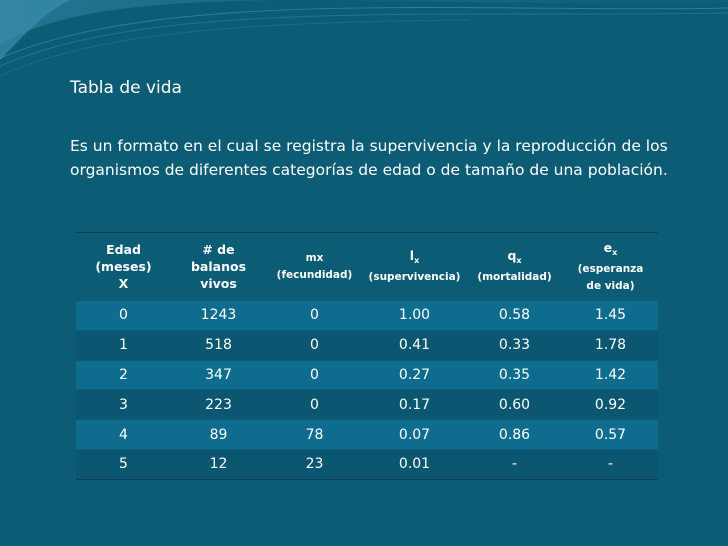 The image size is (728, 546). I want to click on cell-lx: 0.17, so click(414, 404).